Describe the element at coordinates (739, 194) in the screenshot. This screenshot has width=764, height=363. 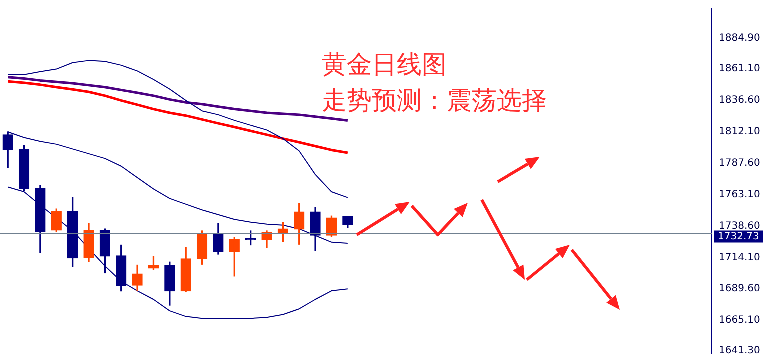
I see `y-tick-label: 1763.10` at that location.